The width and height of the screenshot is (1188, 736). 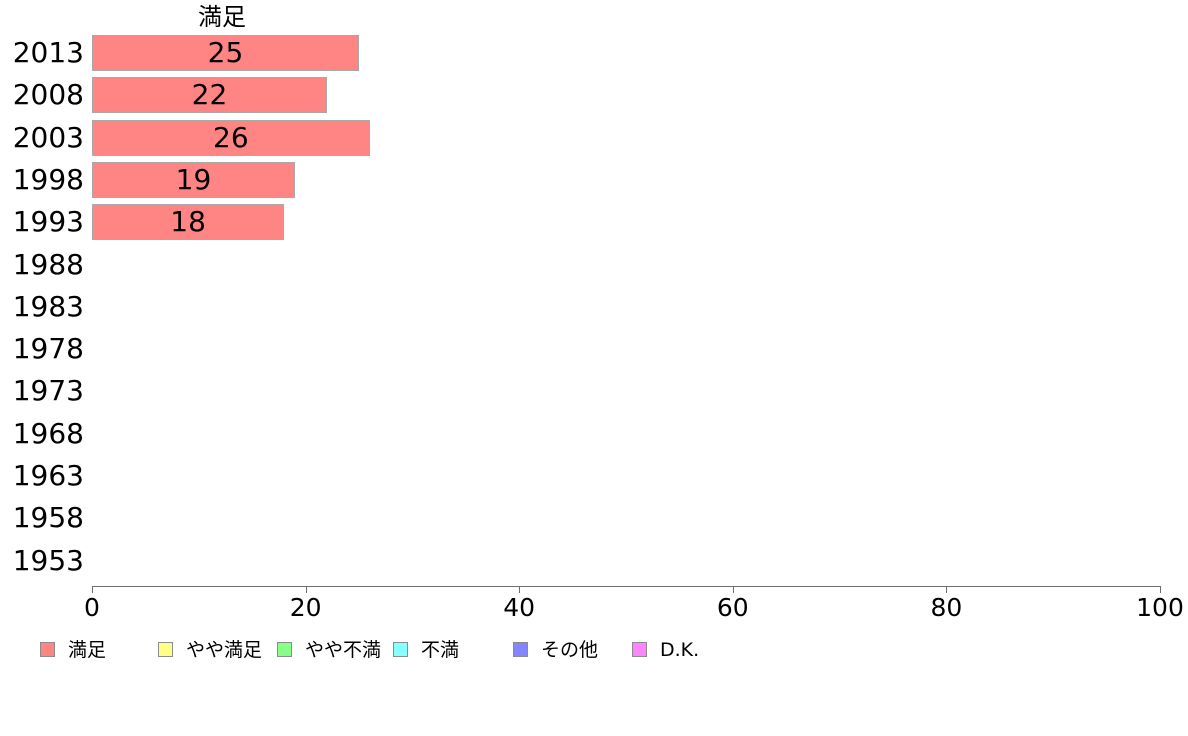 What do you see at coordinates (48, 222) in the screenshot?
I see `y-axis-label: 1993` at bounding box center [48, 222].